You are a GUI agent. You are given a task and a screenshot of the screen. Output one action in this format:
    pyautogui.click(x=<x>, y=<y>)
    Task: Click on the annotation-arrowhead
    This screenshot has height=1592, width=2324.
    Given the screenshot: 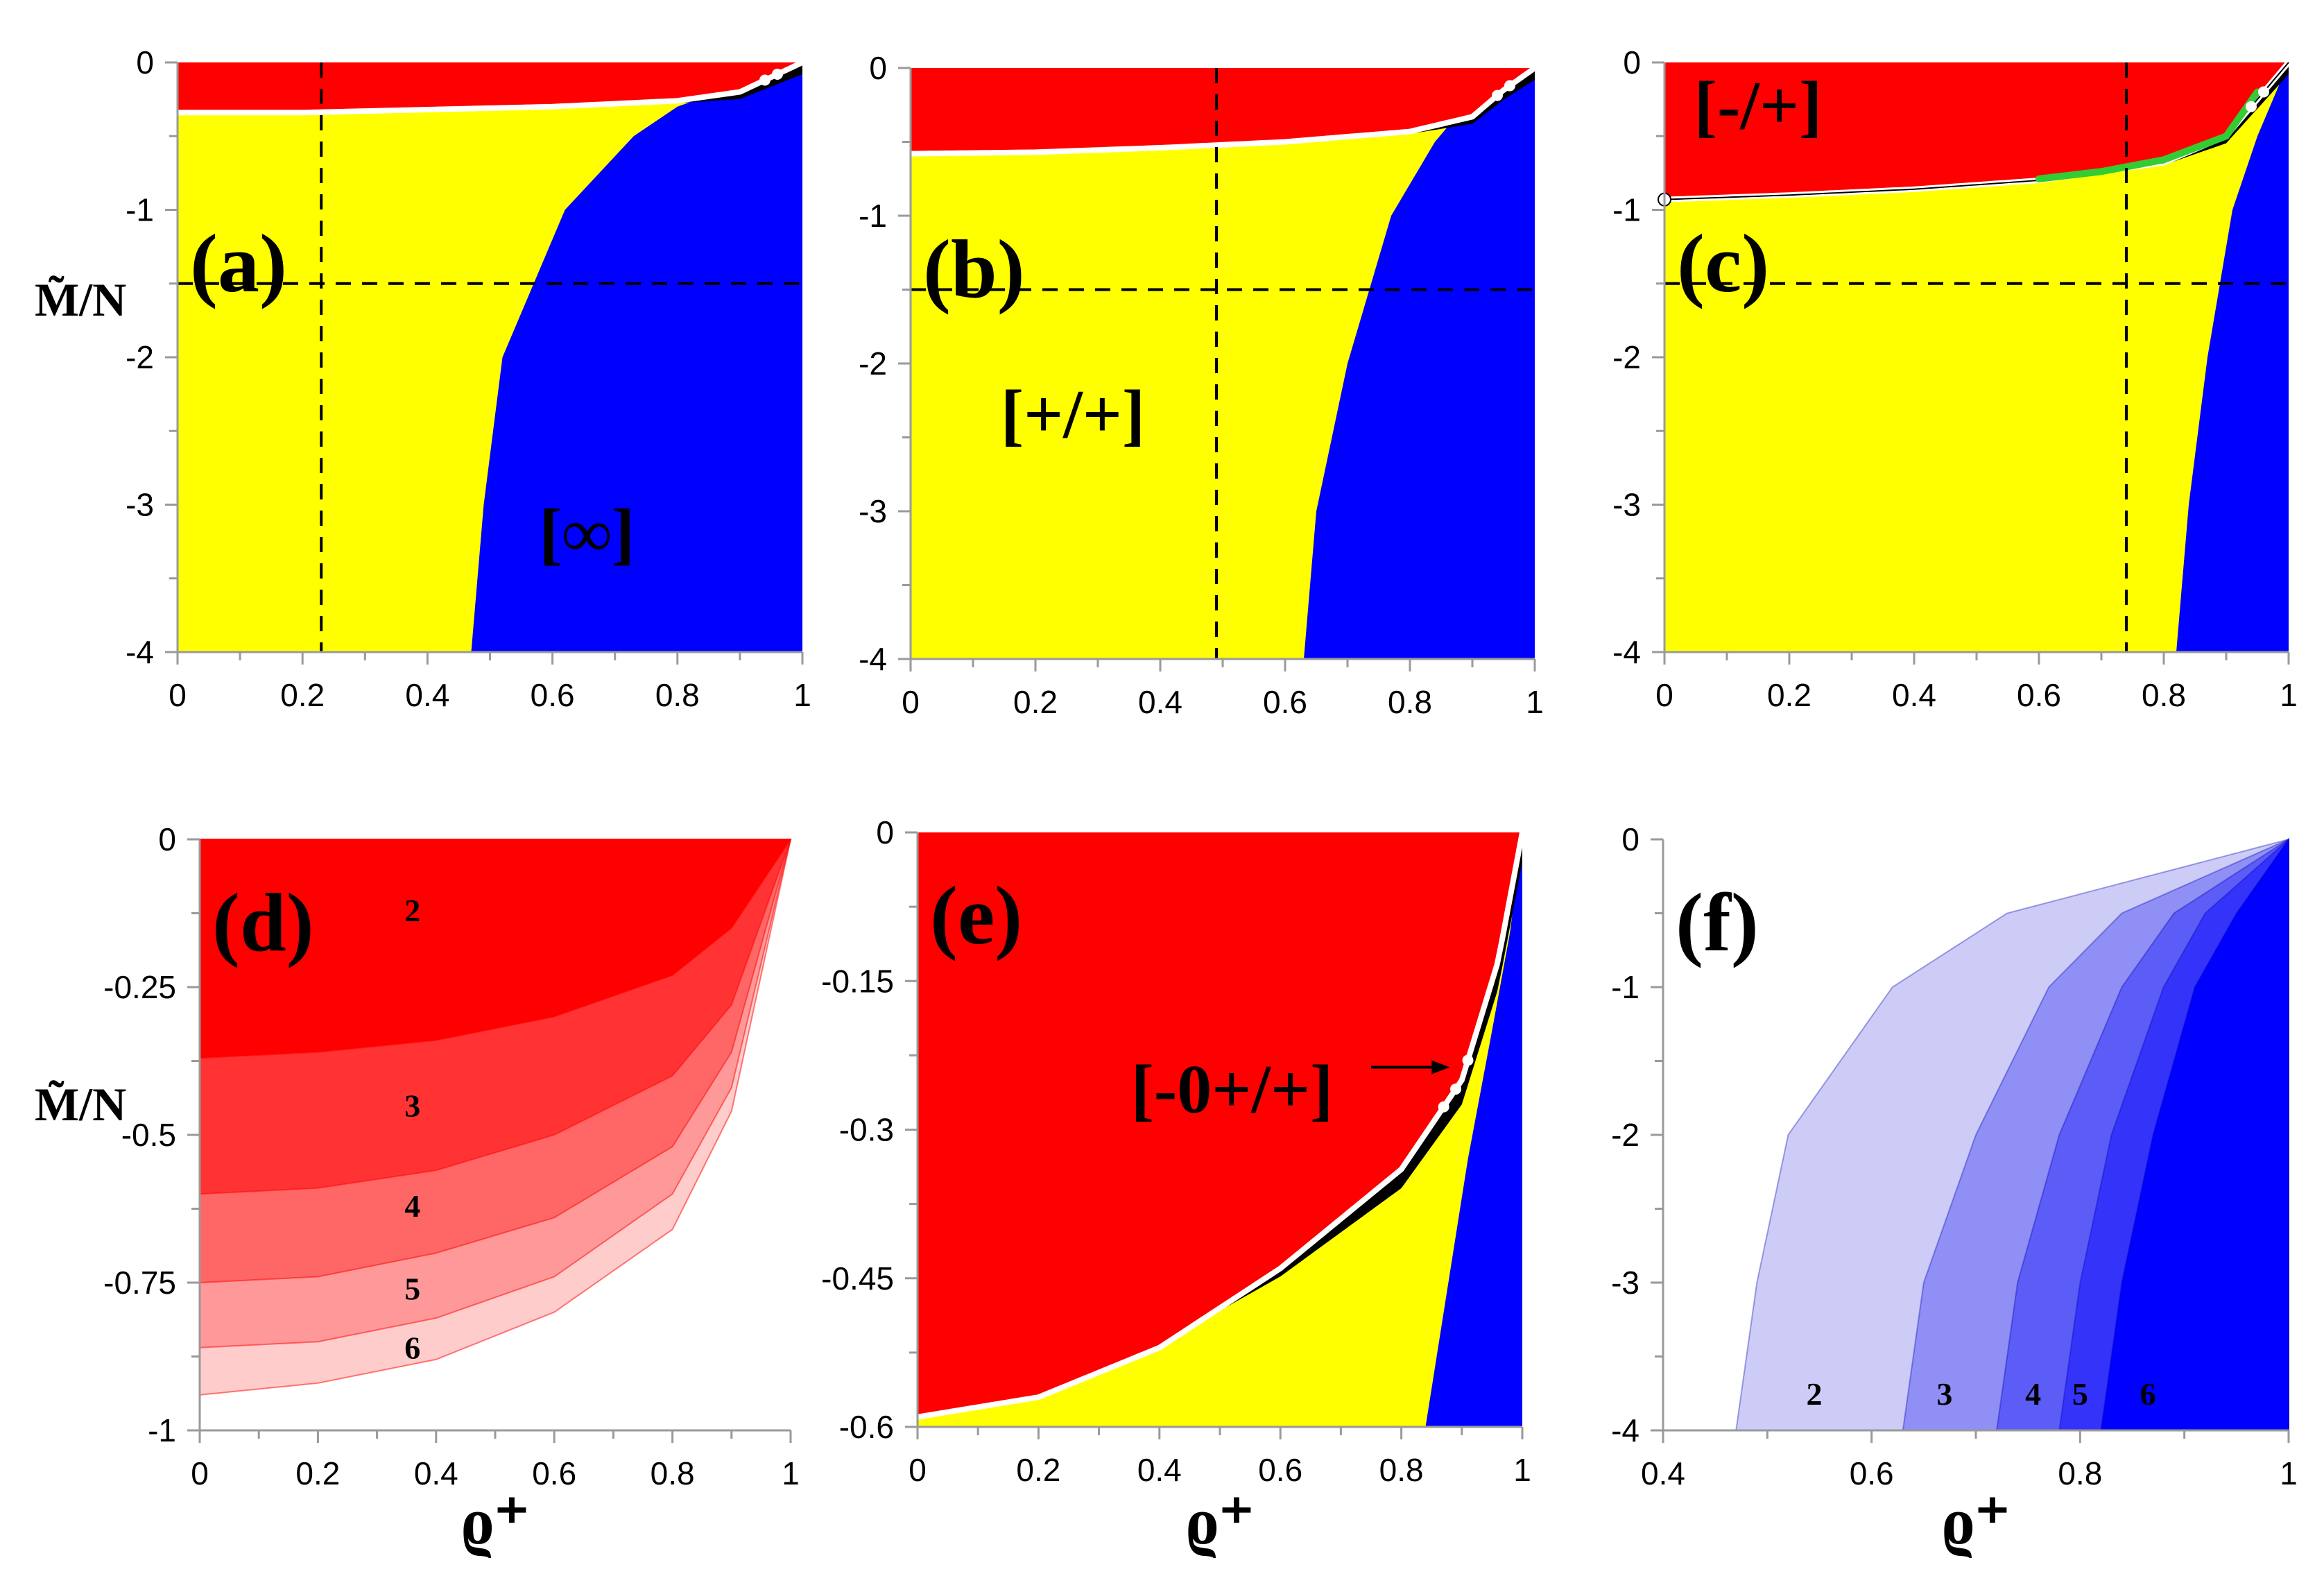 What is the action you would take?
    pyautogui.click(x=1440, y=1067)
    